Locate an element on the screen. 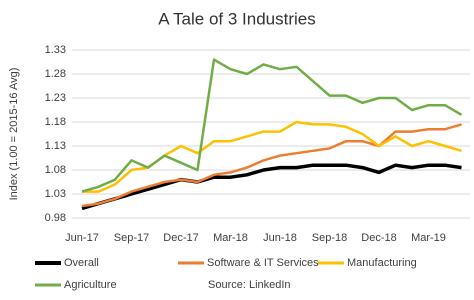 The height and width of the screenshot is (300, 474). legend-label: Software & IT Services is located at coordinates (263, 263).